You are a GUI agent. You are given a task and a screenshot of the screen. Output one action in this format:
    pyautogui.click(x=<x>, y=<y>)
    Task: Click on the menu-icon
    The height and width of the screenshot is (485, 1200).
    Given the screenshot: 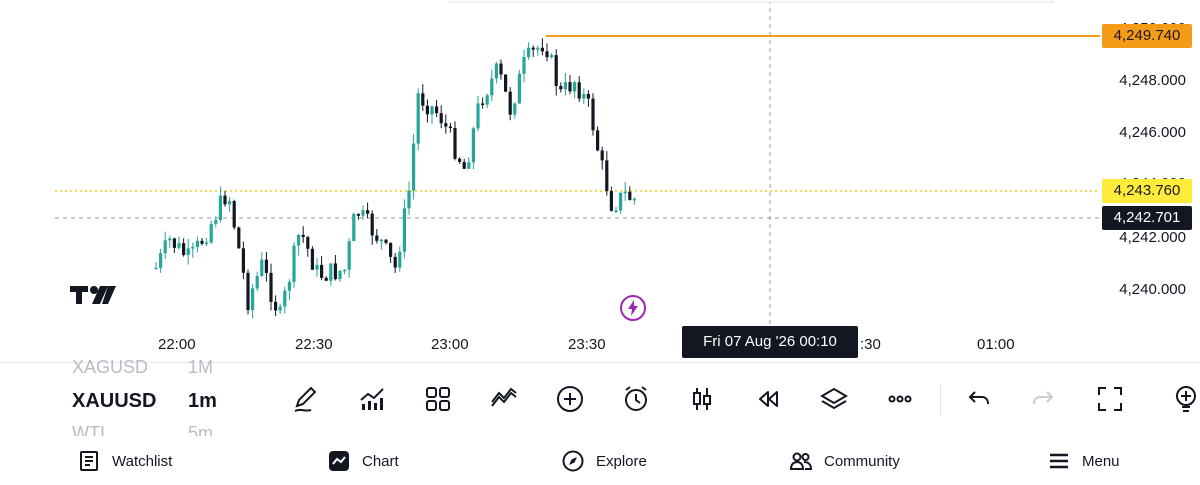 What is the action you would take?
    pyautogui.click(x=1059, y=461)
    